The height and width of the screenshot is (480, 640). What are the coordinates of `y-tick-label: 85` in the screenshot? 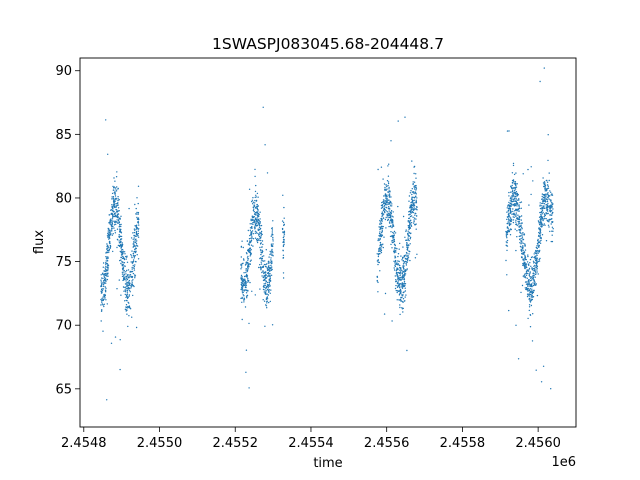 It's located at (63, 135).